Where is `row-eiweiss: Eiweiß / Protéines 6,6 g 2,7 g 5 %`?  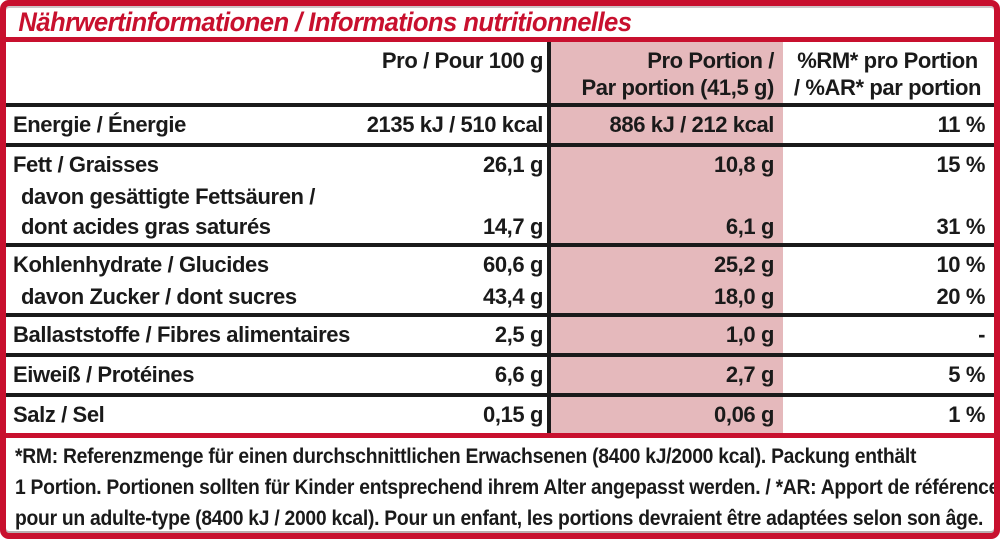 row-eiweiss: Eiweiß / Protéines 6,6 g 2,7 g 5 % is located at coordinates (500, 373).